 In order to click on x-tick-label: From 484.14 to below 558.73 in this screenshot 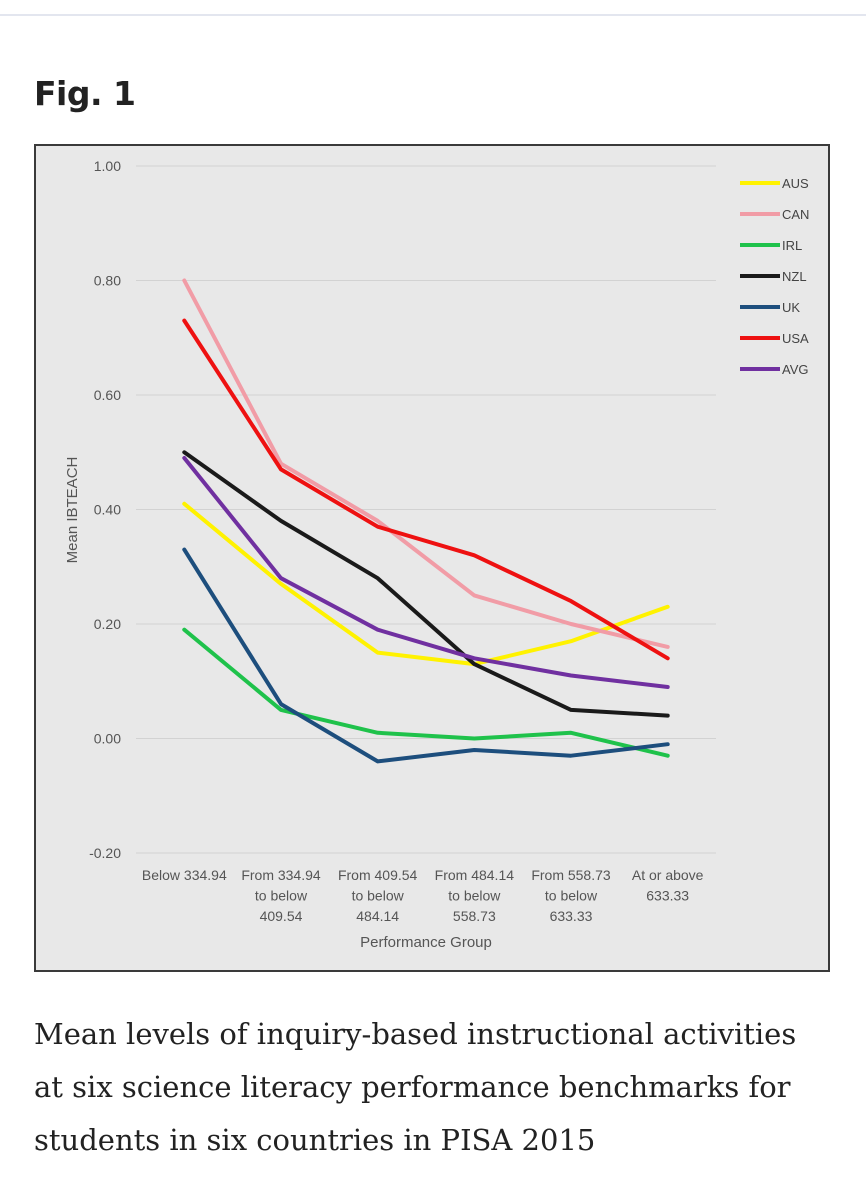, I will do `click(475, 895)`.